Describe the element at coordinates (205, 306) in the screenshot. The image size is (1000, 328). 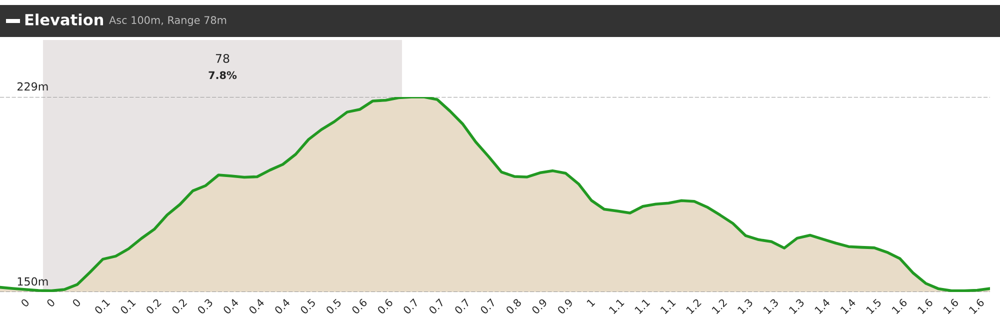
I see `x-tick-label: 0.3` at that location.